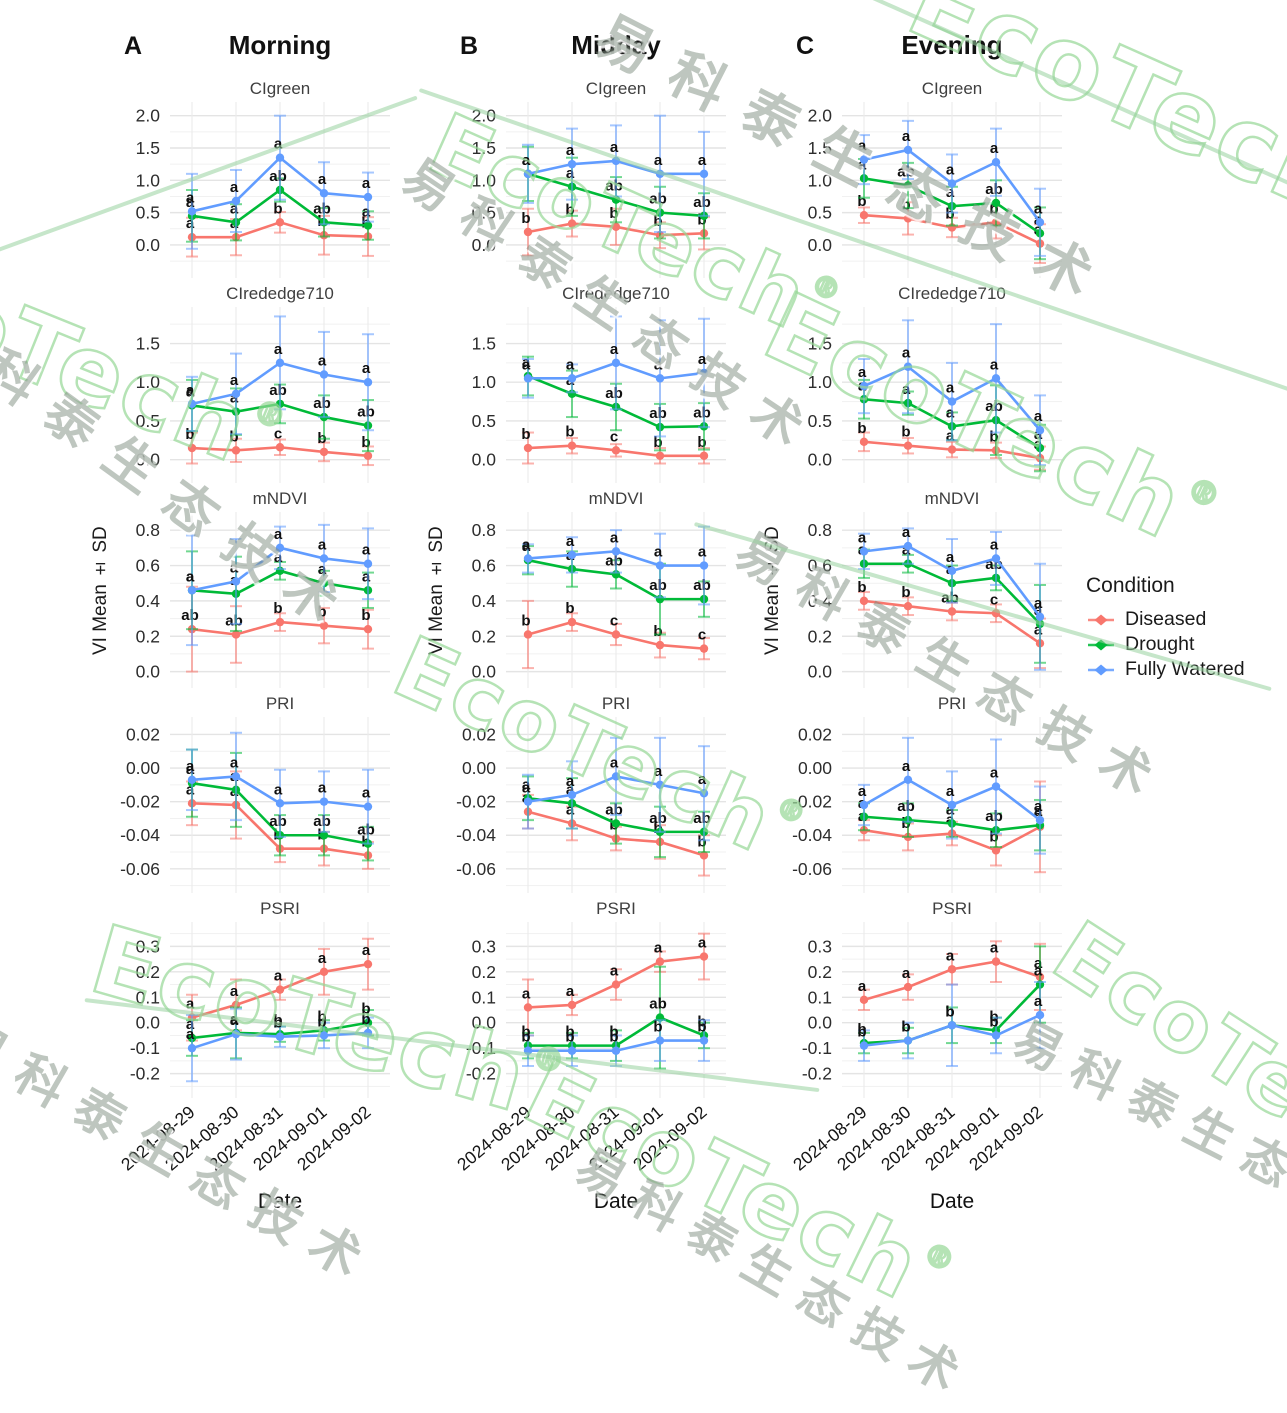 The width and height of the screenshot is (1287, 1413). I want to click on column-title: Morning, so click(280, 45).